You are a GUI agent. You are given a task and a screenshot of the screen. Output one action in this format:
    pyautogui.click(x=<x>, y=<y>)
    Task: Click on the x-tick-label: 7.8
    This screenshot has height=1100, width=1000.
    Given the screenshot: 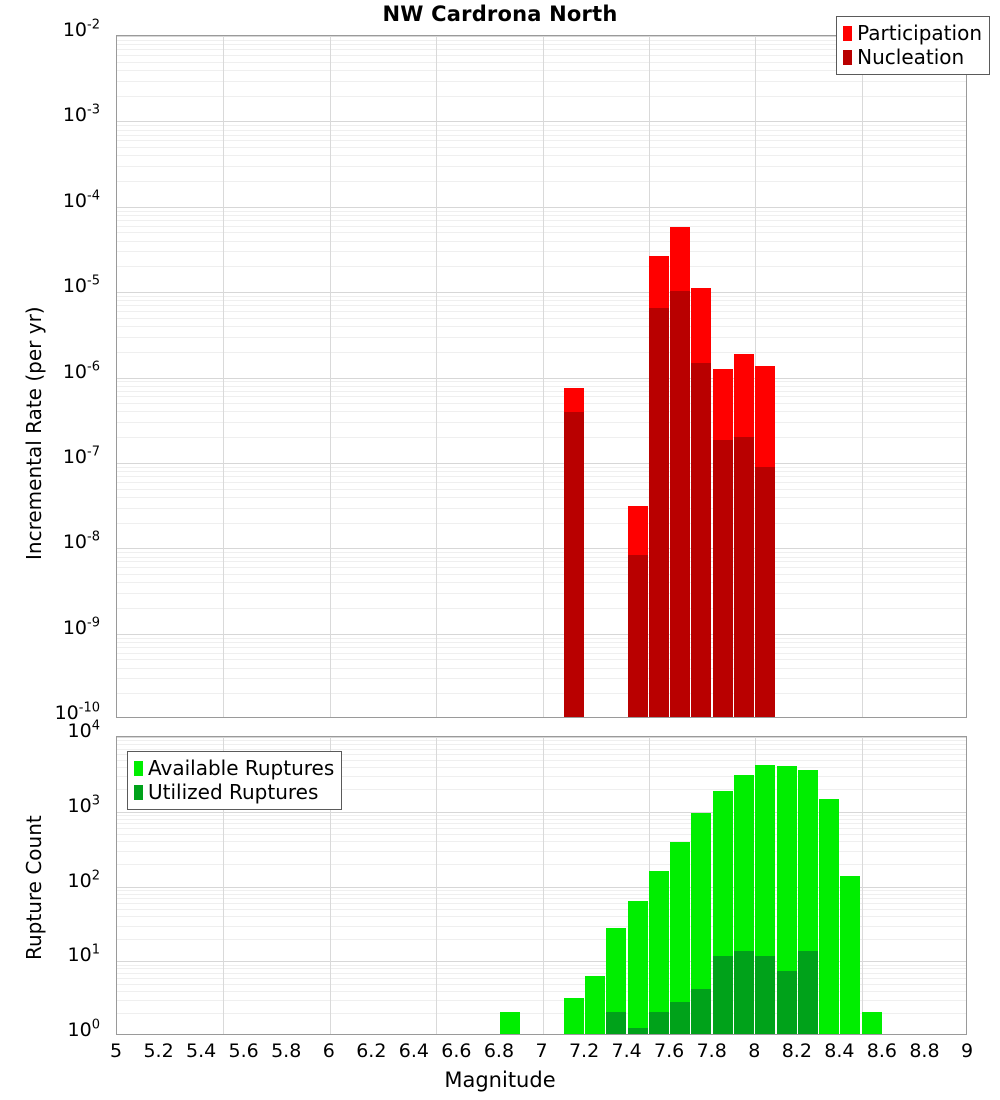 What is the action you would take?
    pyautogui.click(x=711, y=1051)
    